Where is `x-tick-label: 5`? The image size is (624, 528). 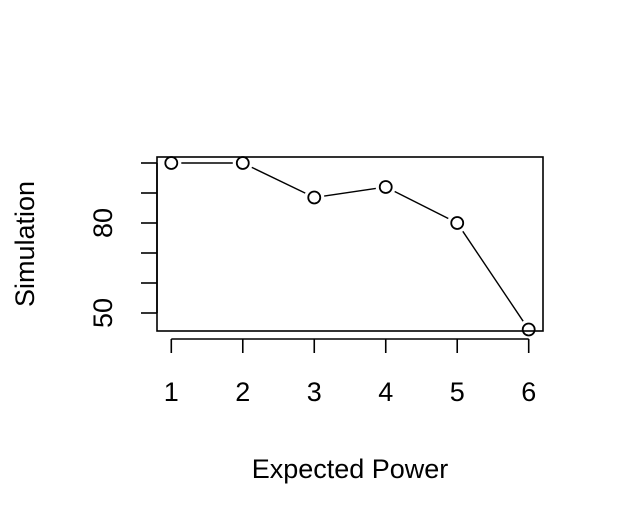
x-tick-label: 5 is located at coordinates (457, 392).